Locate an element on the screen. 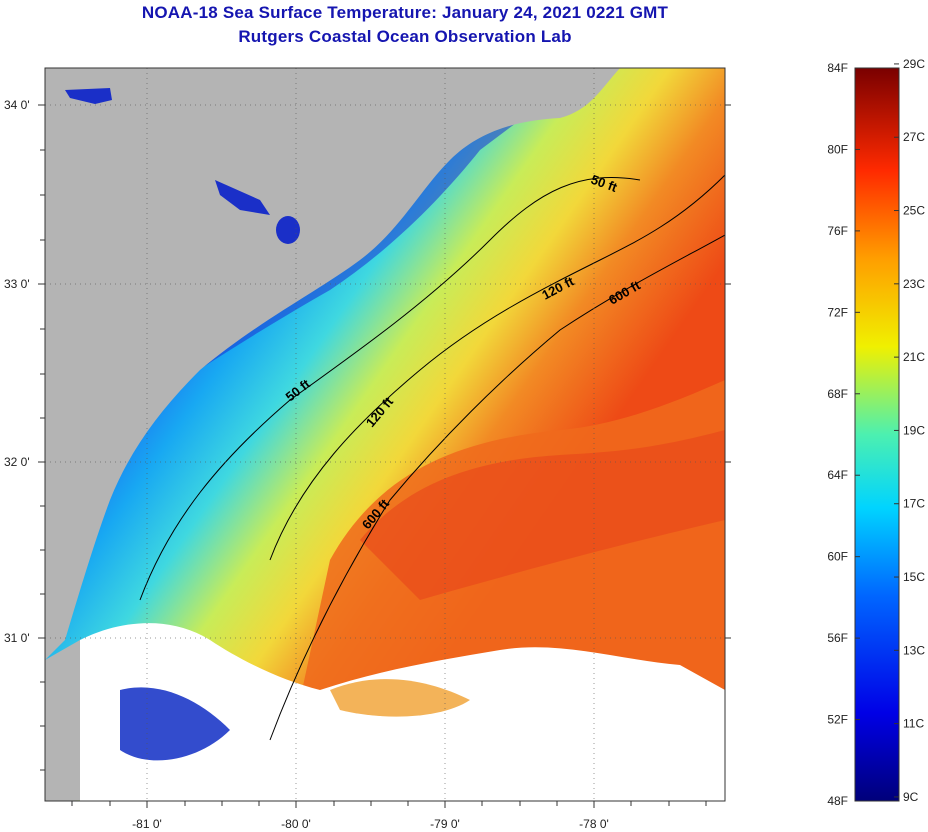 The image size is (928, 832). lon-label-79: -79 0' is located at coordinates (445, 824).